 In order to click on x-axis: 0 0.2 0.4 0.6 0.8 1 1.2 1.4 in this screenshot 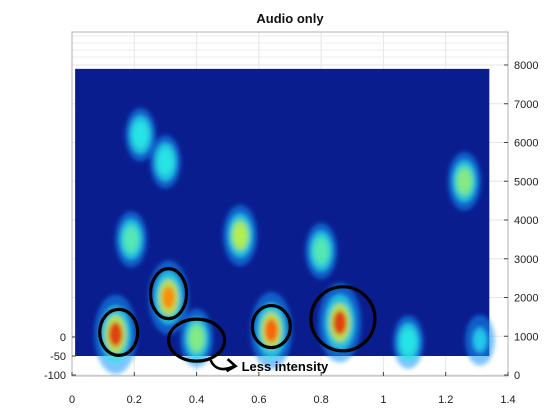, I will do `click(292, 389)`.